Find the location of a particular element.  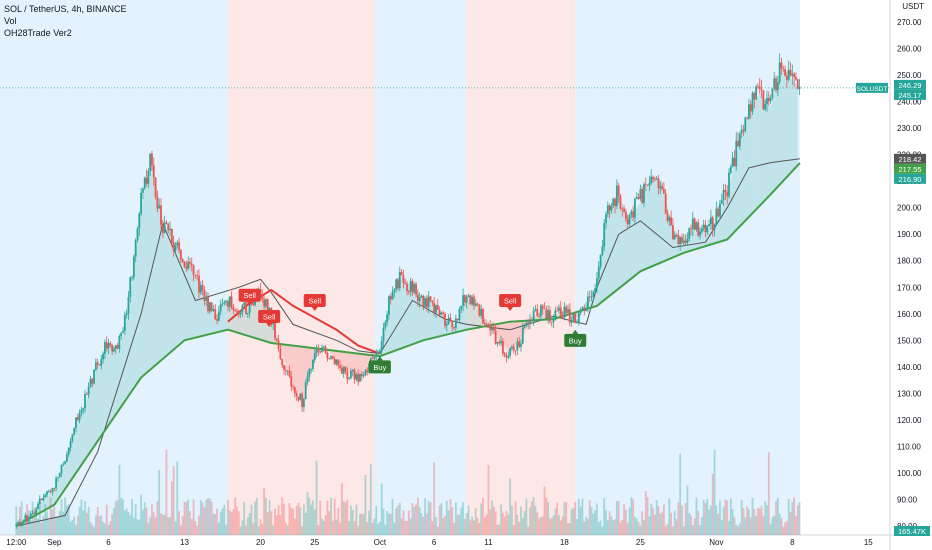

y-tick-9: 180.00 is located at coordinates (909, 261).